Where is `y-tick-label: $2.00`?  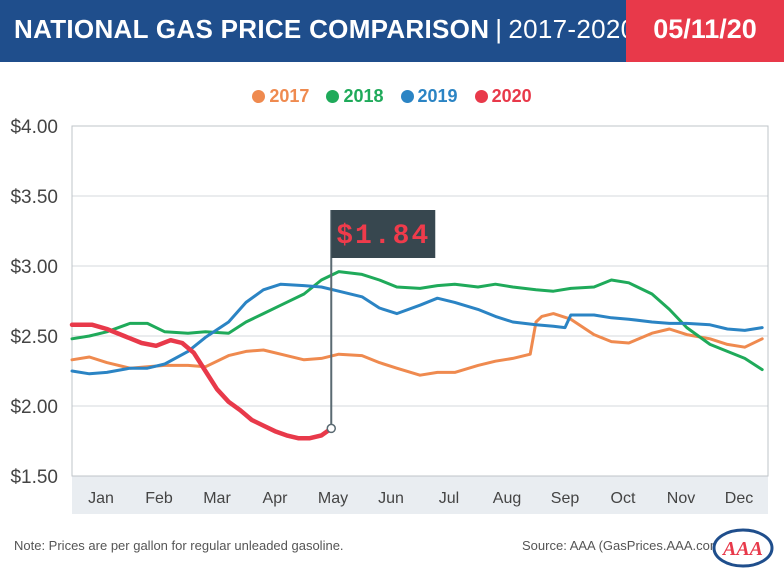
y-tick-label: $2.00 is located at coordinates (34, 407).